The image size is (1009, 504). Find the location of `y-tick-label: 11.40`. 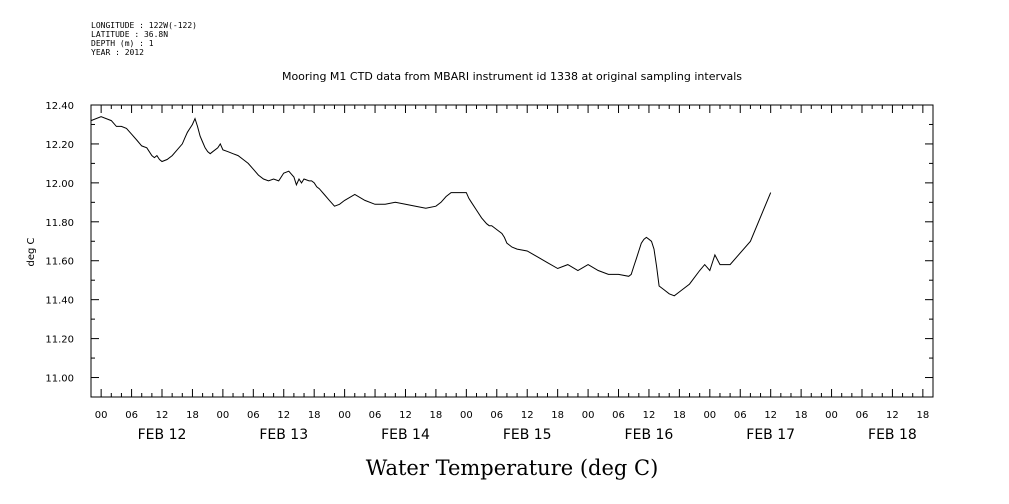

y-tick-label: 11.40 is located at coordinates (59, 301).